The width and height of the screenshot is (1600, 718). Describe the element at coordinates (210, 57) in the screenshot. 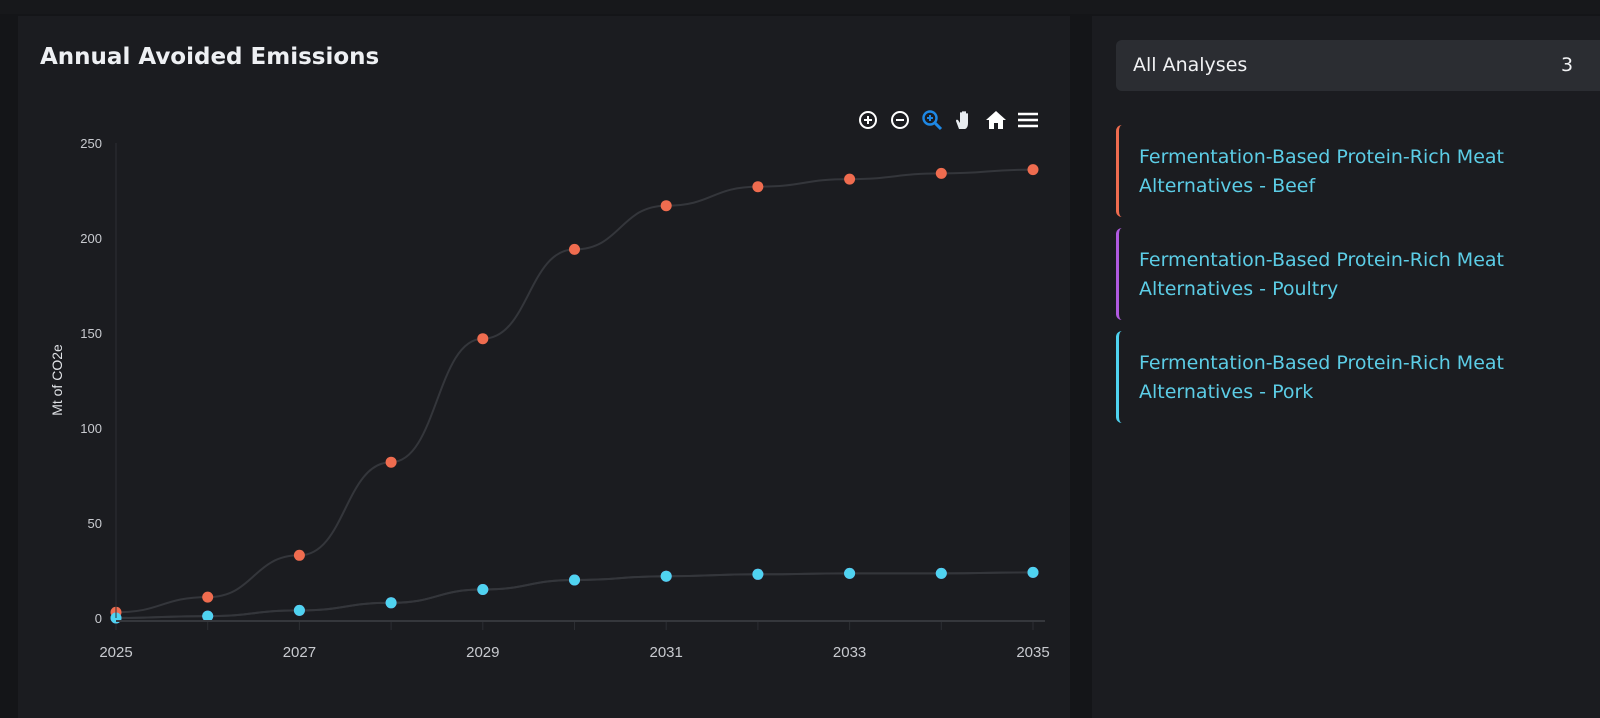

I see `chart-title: Annual Avoided Emissions` at that location.